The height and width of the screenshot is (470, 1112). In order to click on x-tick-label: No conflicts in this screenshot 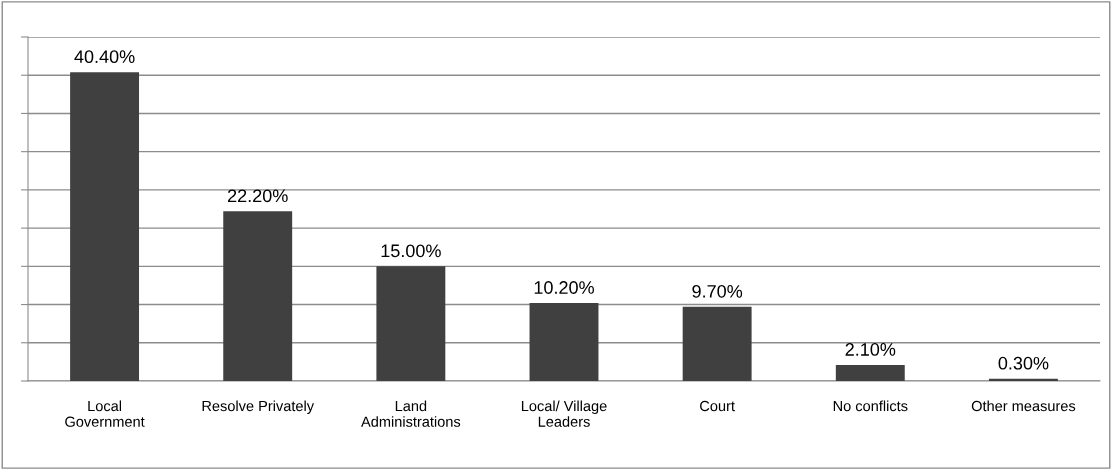, I will do `click(870, 406)`.